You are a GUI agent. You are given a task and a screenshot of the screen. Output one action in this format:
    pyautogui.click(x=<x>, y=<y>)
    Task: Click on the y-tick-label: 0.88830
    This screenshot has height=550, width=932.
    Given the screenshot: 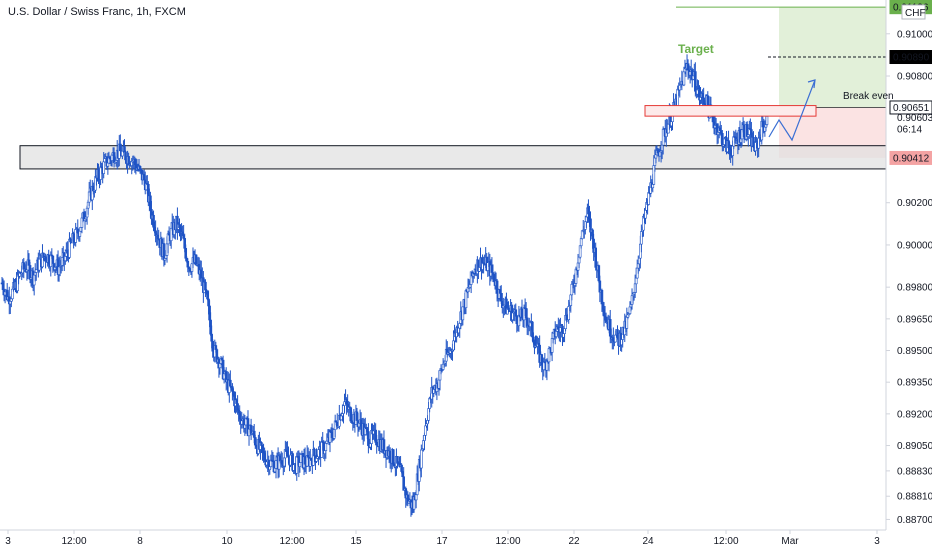 What is the action you would take?
    pyautogui.click(x=914, y=471)
    